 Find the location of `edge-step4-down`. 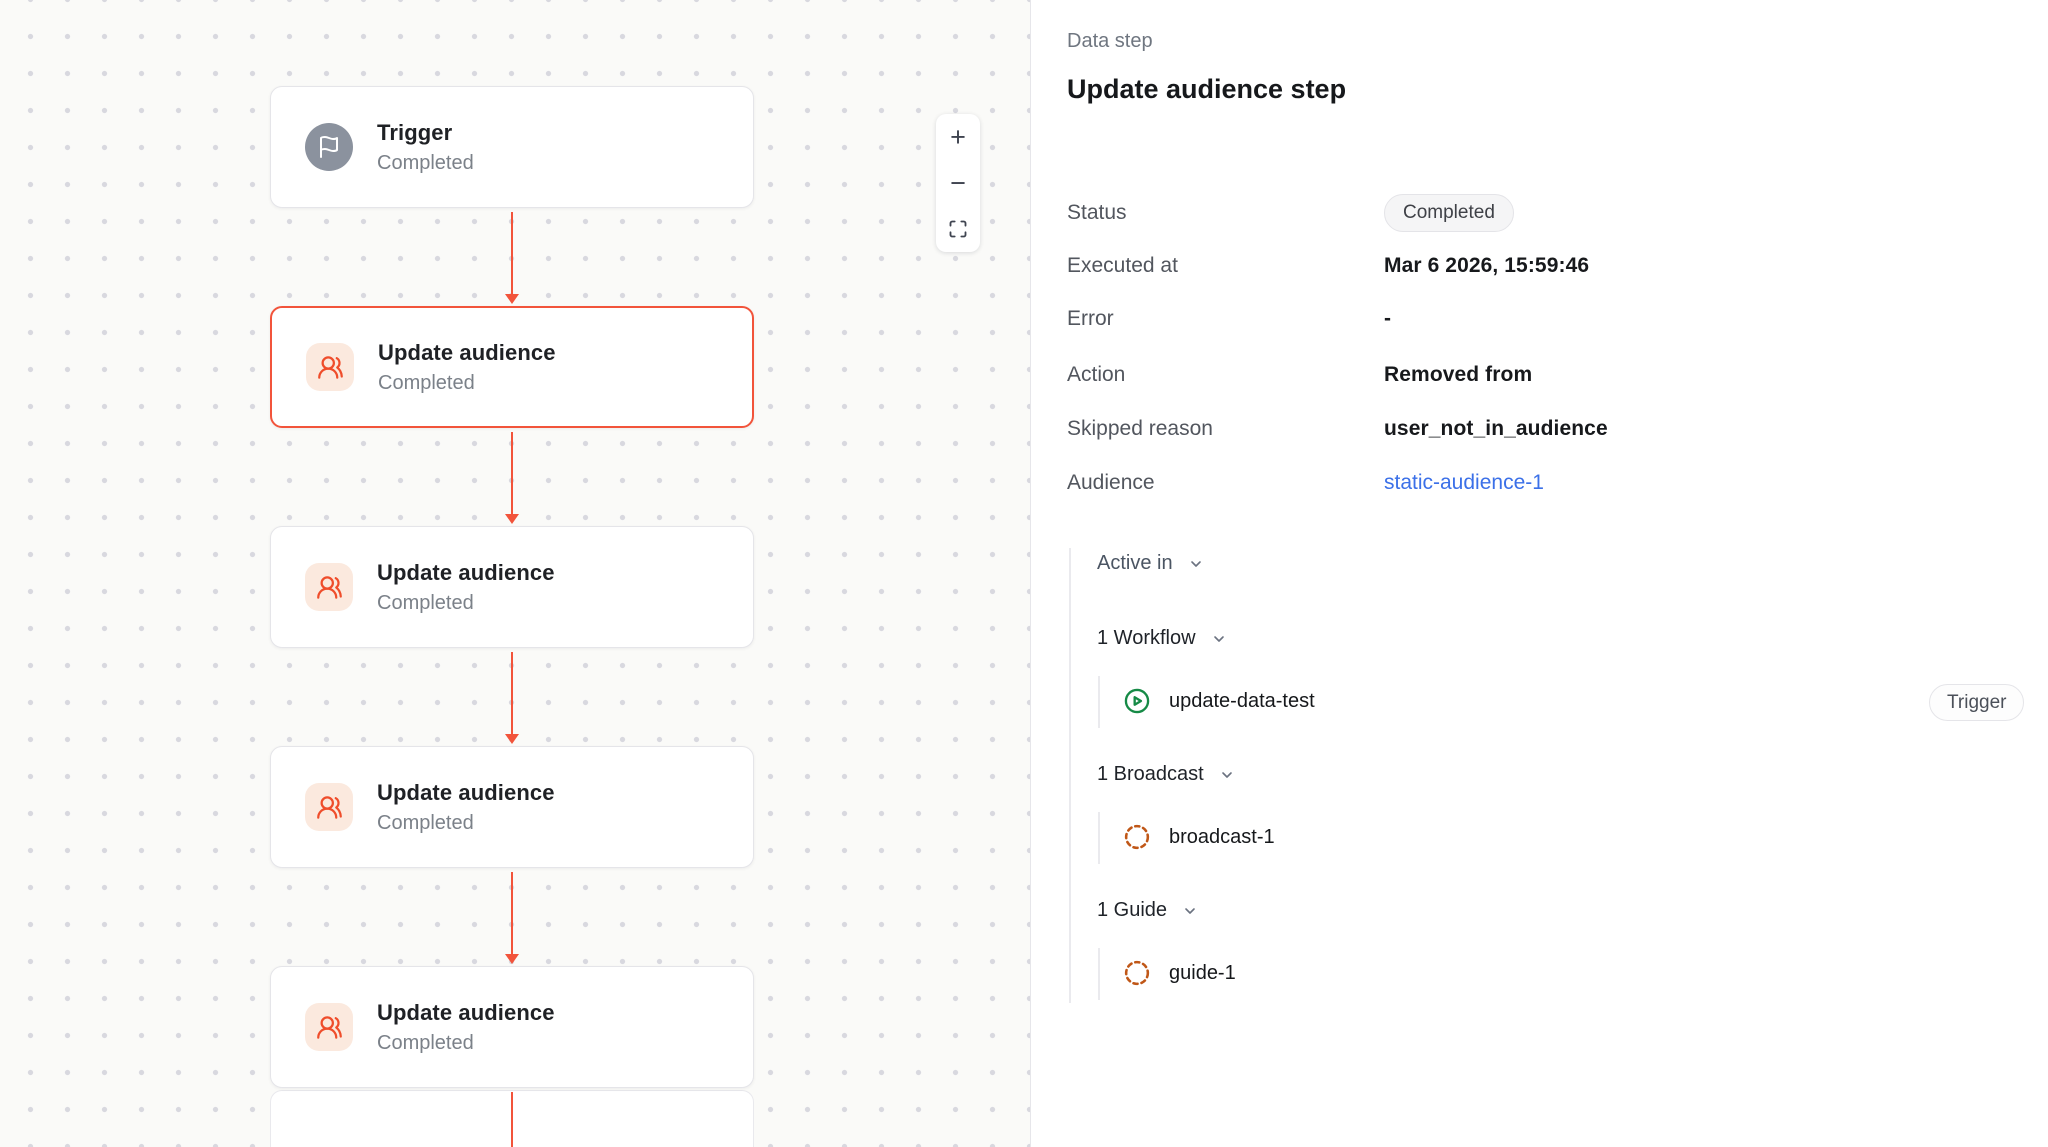

edge-step4-down is located at coordinates (512, 1119).